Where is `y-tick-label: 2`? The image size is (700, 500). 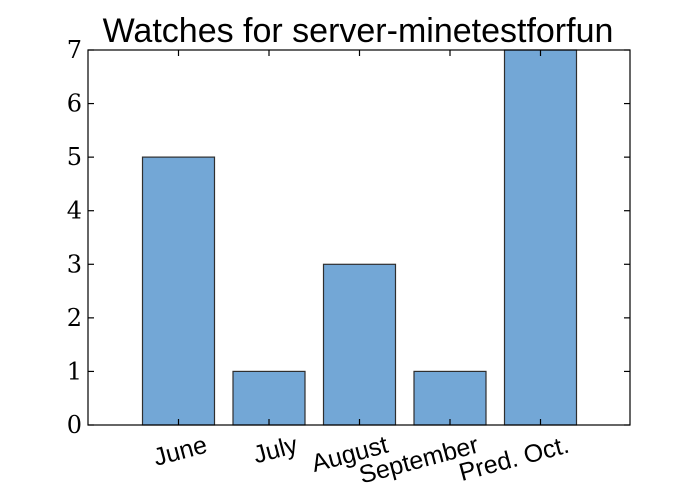
y-tick-label: 2 is located at coordinates (74, 318).